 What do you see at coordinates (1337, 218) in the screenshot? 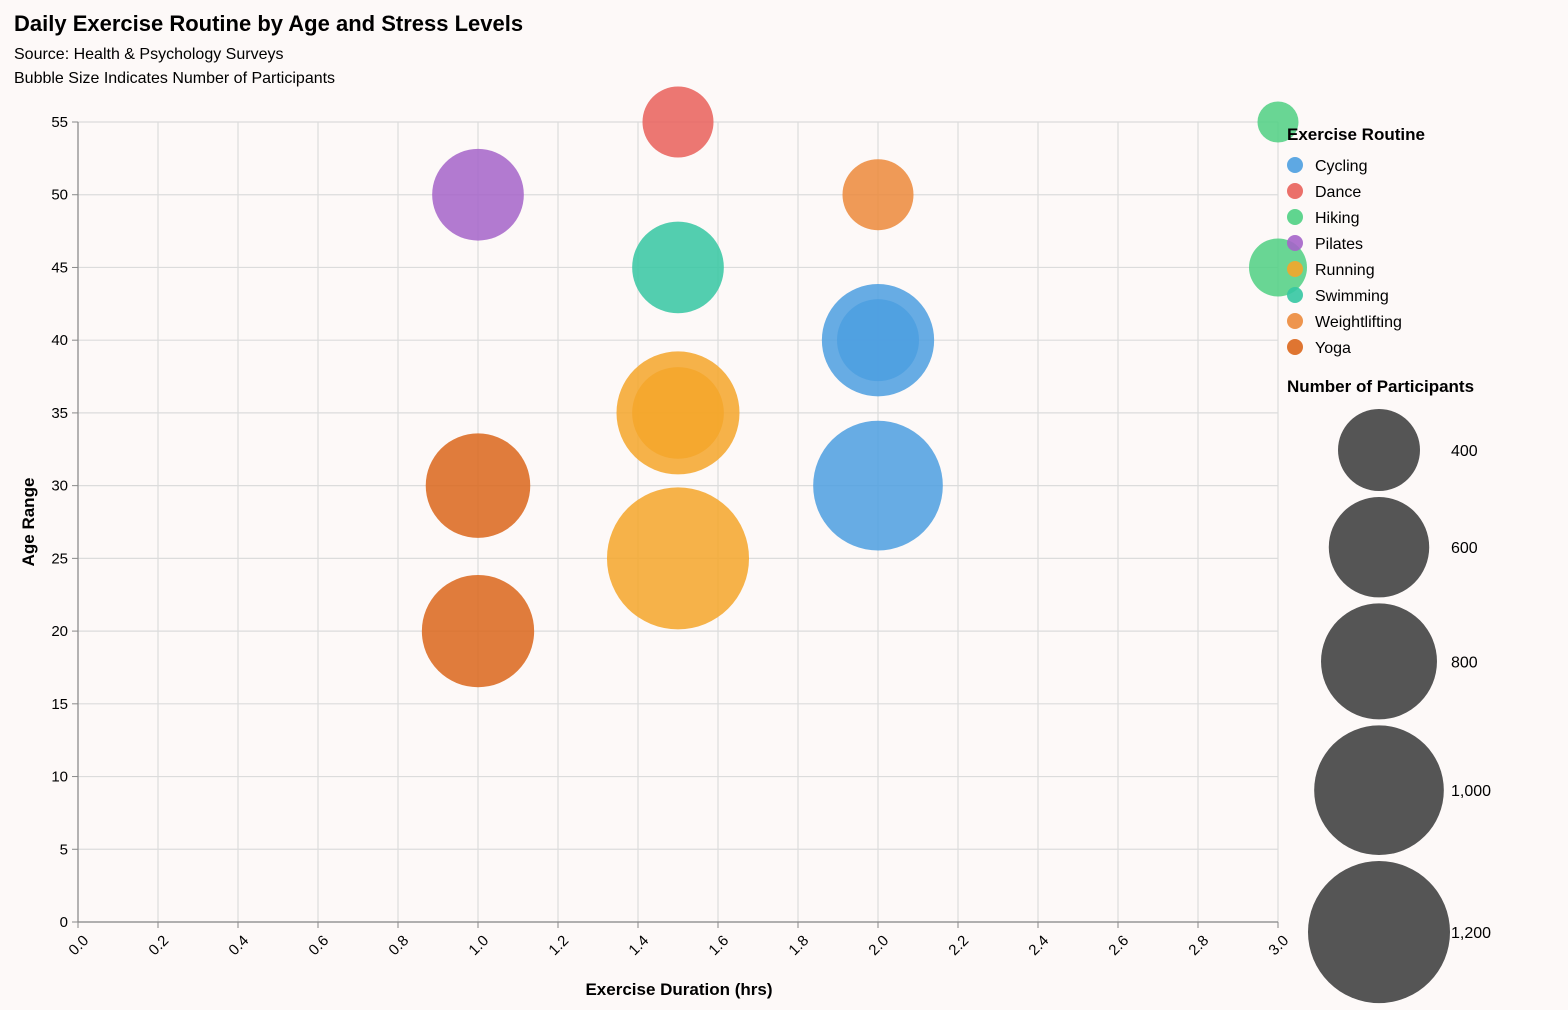
I see `legend-label-hiking: Hiking` at bounding box center [1337, 218].